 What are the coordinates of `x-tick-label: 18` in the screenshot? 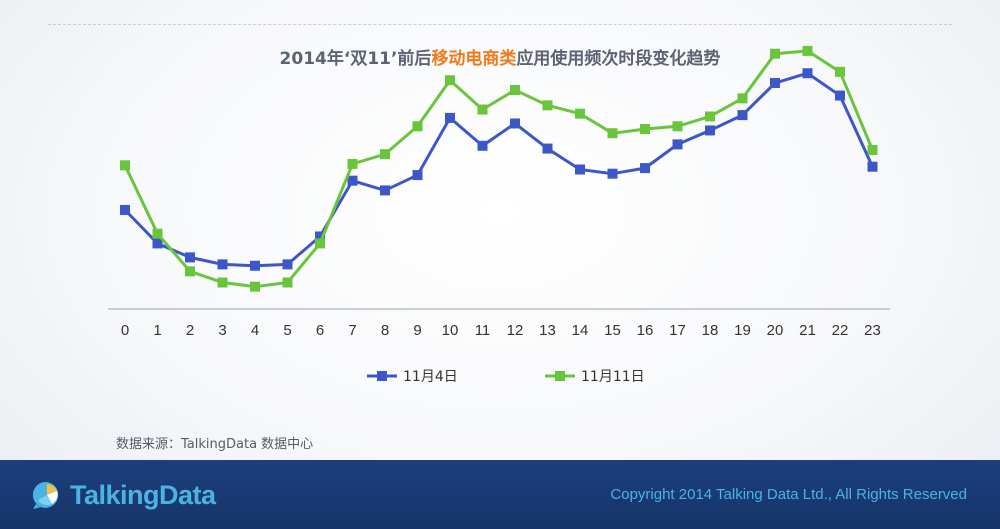 It's located at (710, 330).